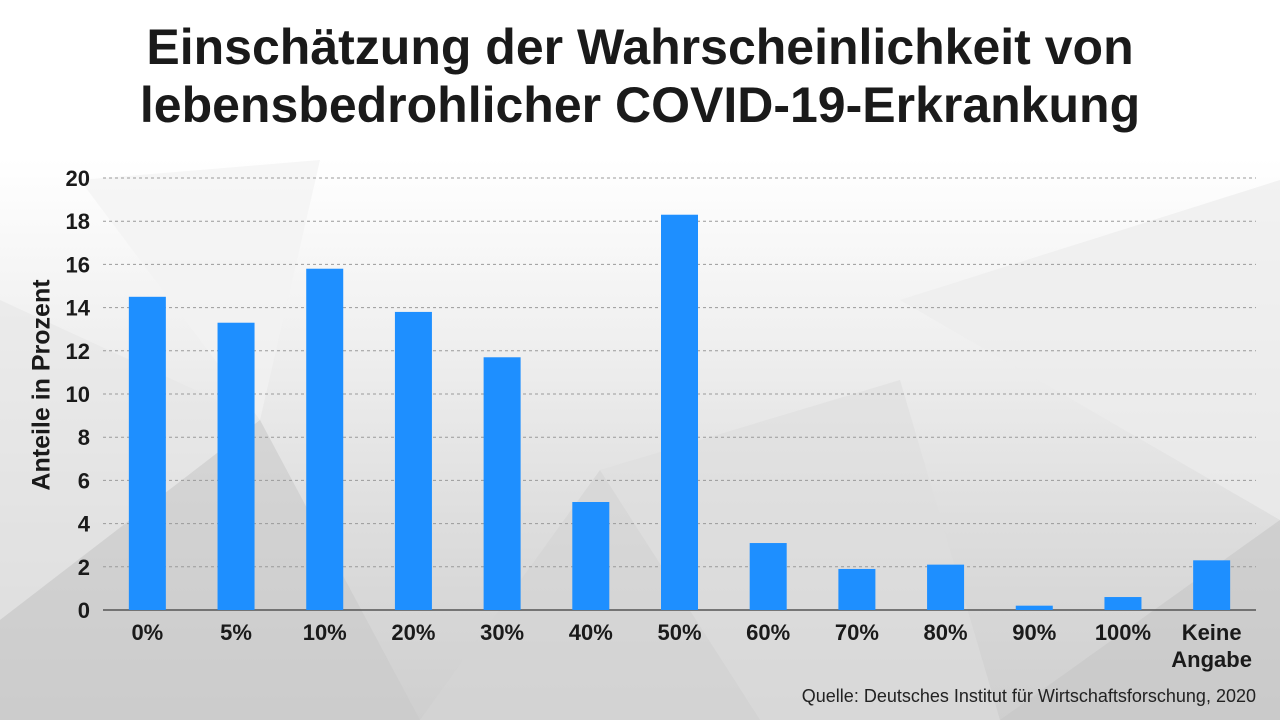  I want to click on x-tick-label: 100%, so click(1123, 632).